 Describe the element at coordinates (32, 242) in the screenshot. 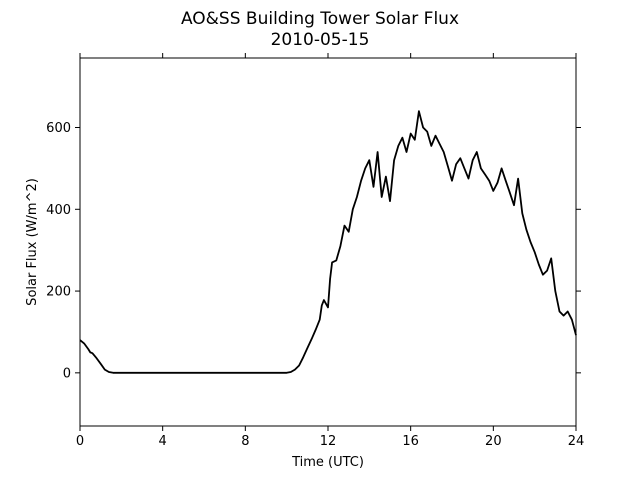

I see `y-axis-label: Solar Flux (W/m^2)` at that location.